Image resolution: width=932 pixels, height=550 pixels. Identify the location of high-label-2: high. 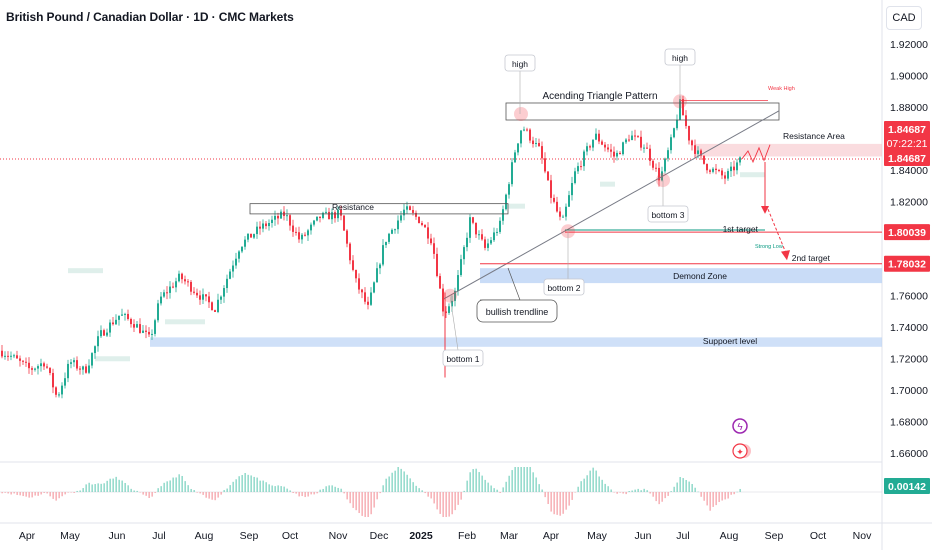
(680, 58).